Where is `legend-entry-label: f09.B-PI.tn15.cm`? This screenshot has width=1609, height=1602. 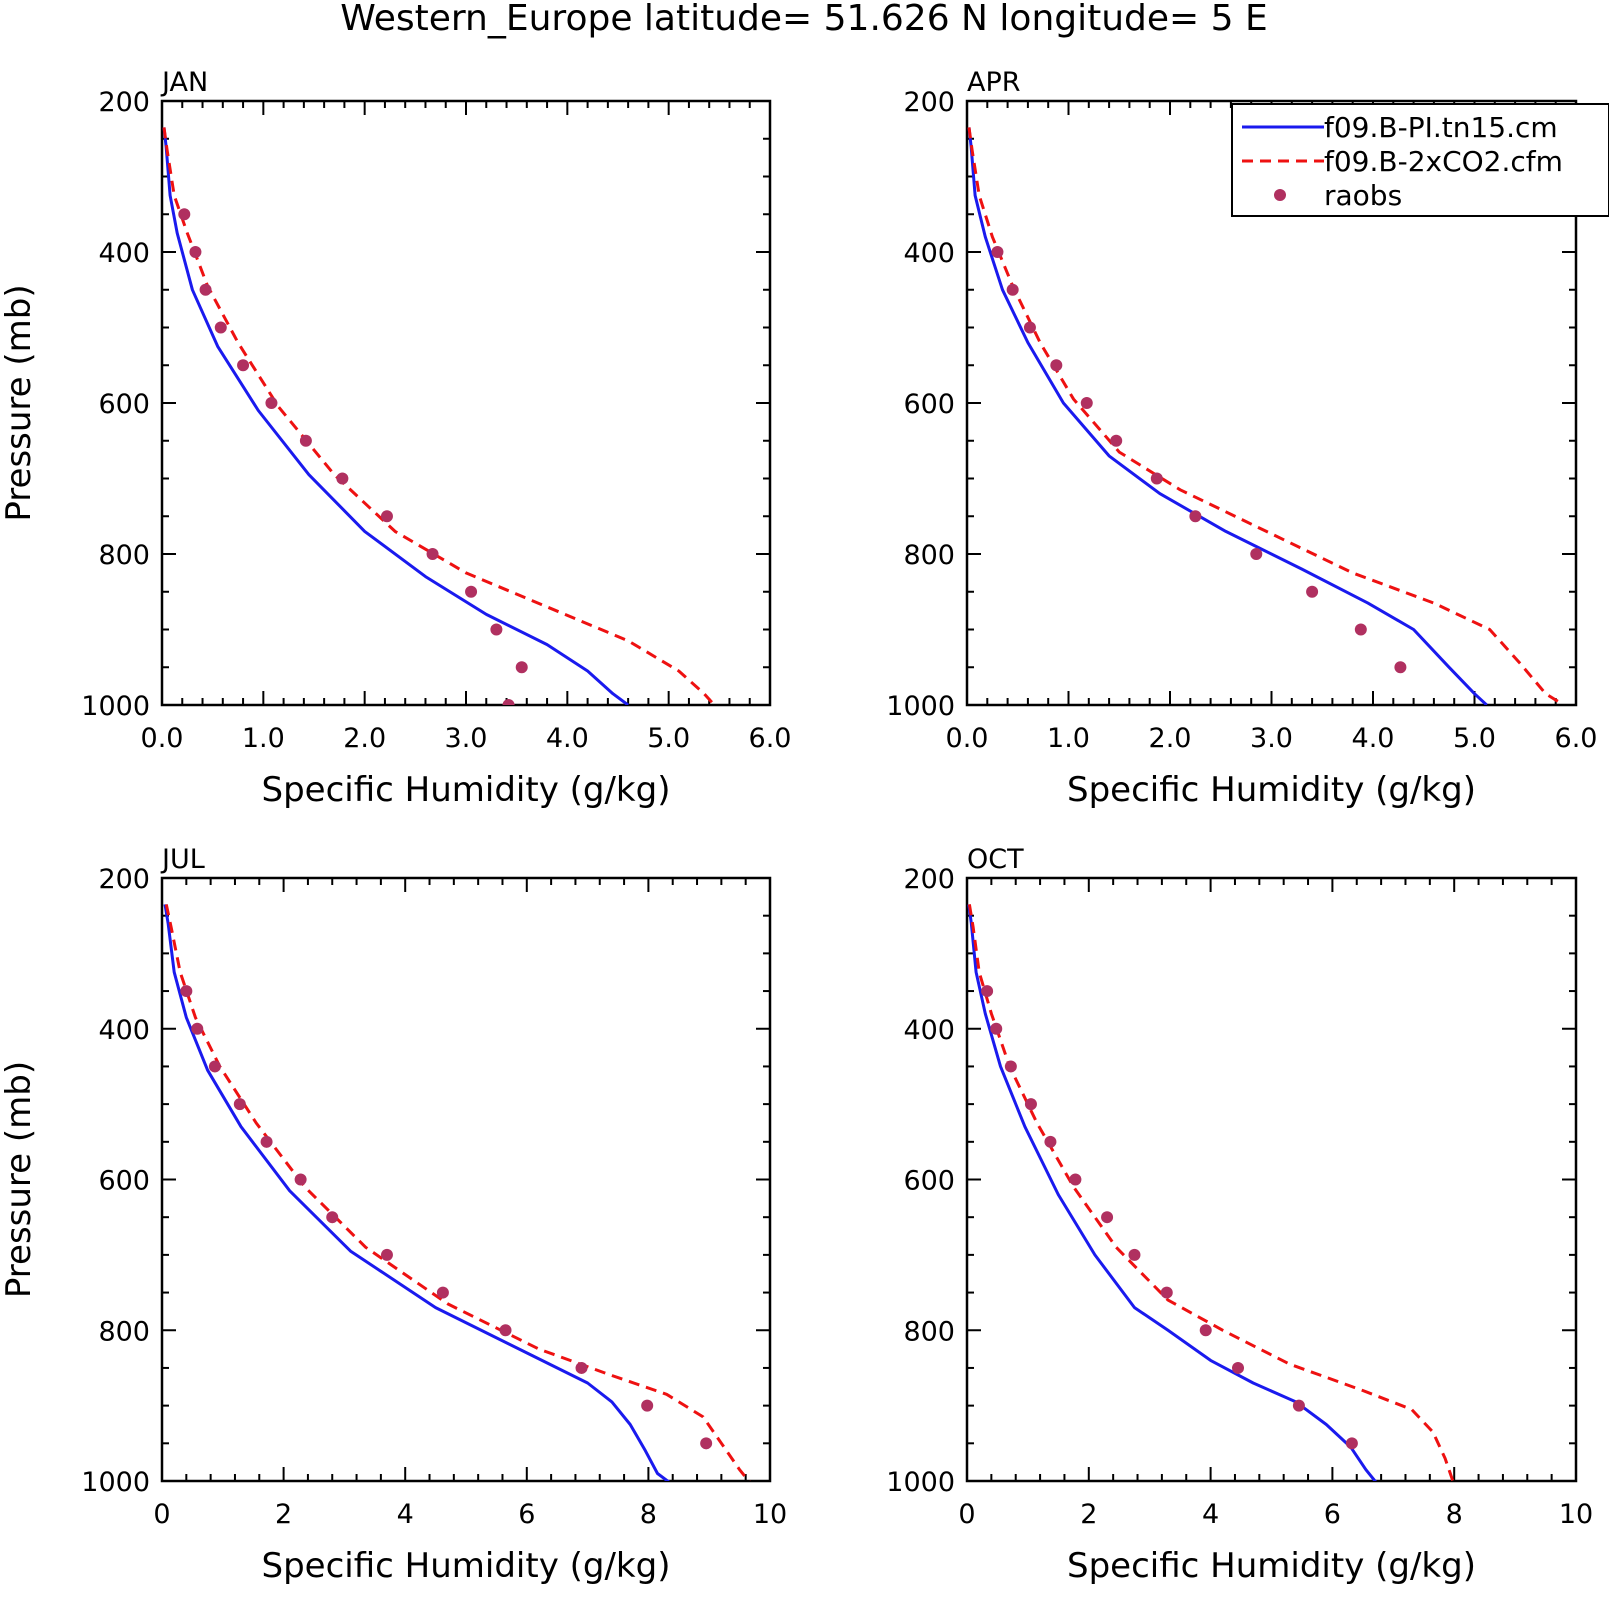
legend-entry-label: f09.B-PI.tn15.cm is located at coordinates (1441, 127).